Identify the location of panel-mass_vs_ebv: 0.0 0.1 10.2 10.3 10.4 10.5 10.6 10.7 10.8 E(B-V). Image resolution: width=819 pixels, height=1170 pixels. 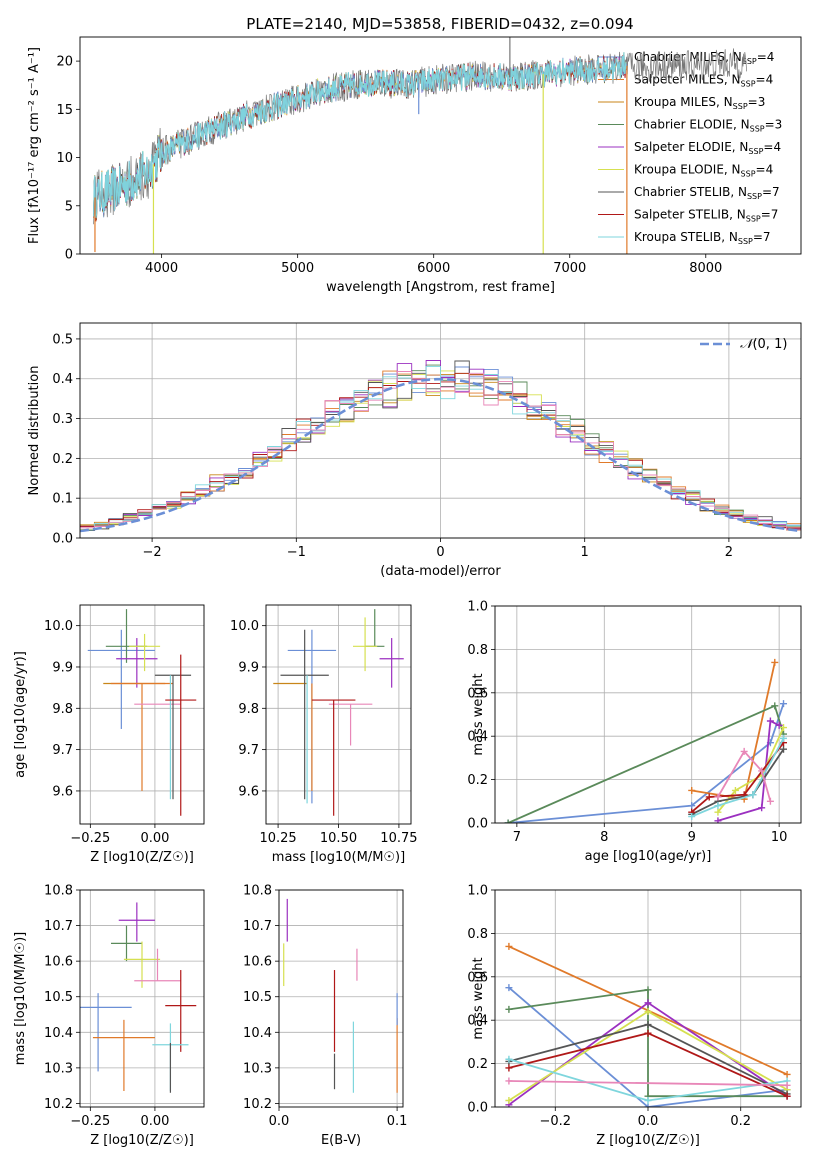
(325, 1016).